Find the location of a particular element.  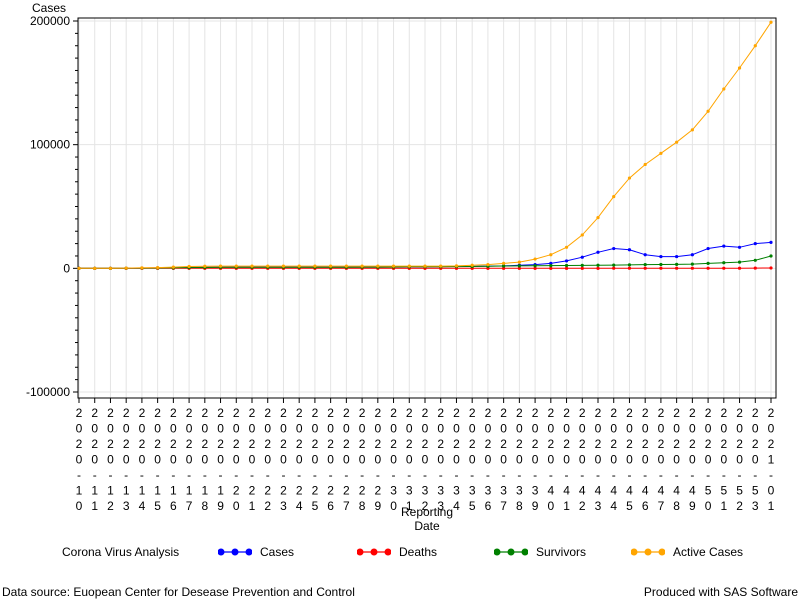

legend-entry-deaths: Deaths is located at coordinates (397, 552).